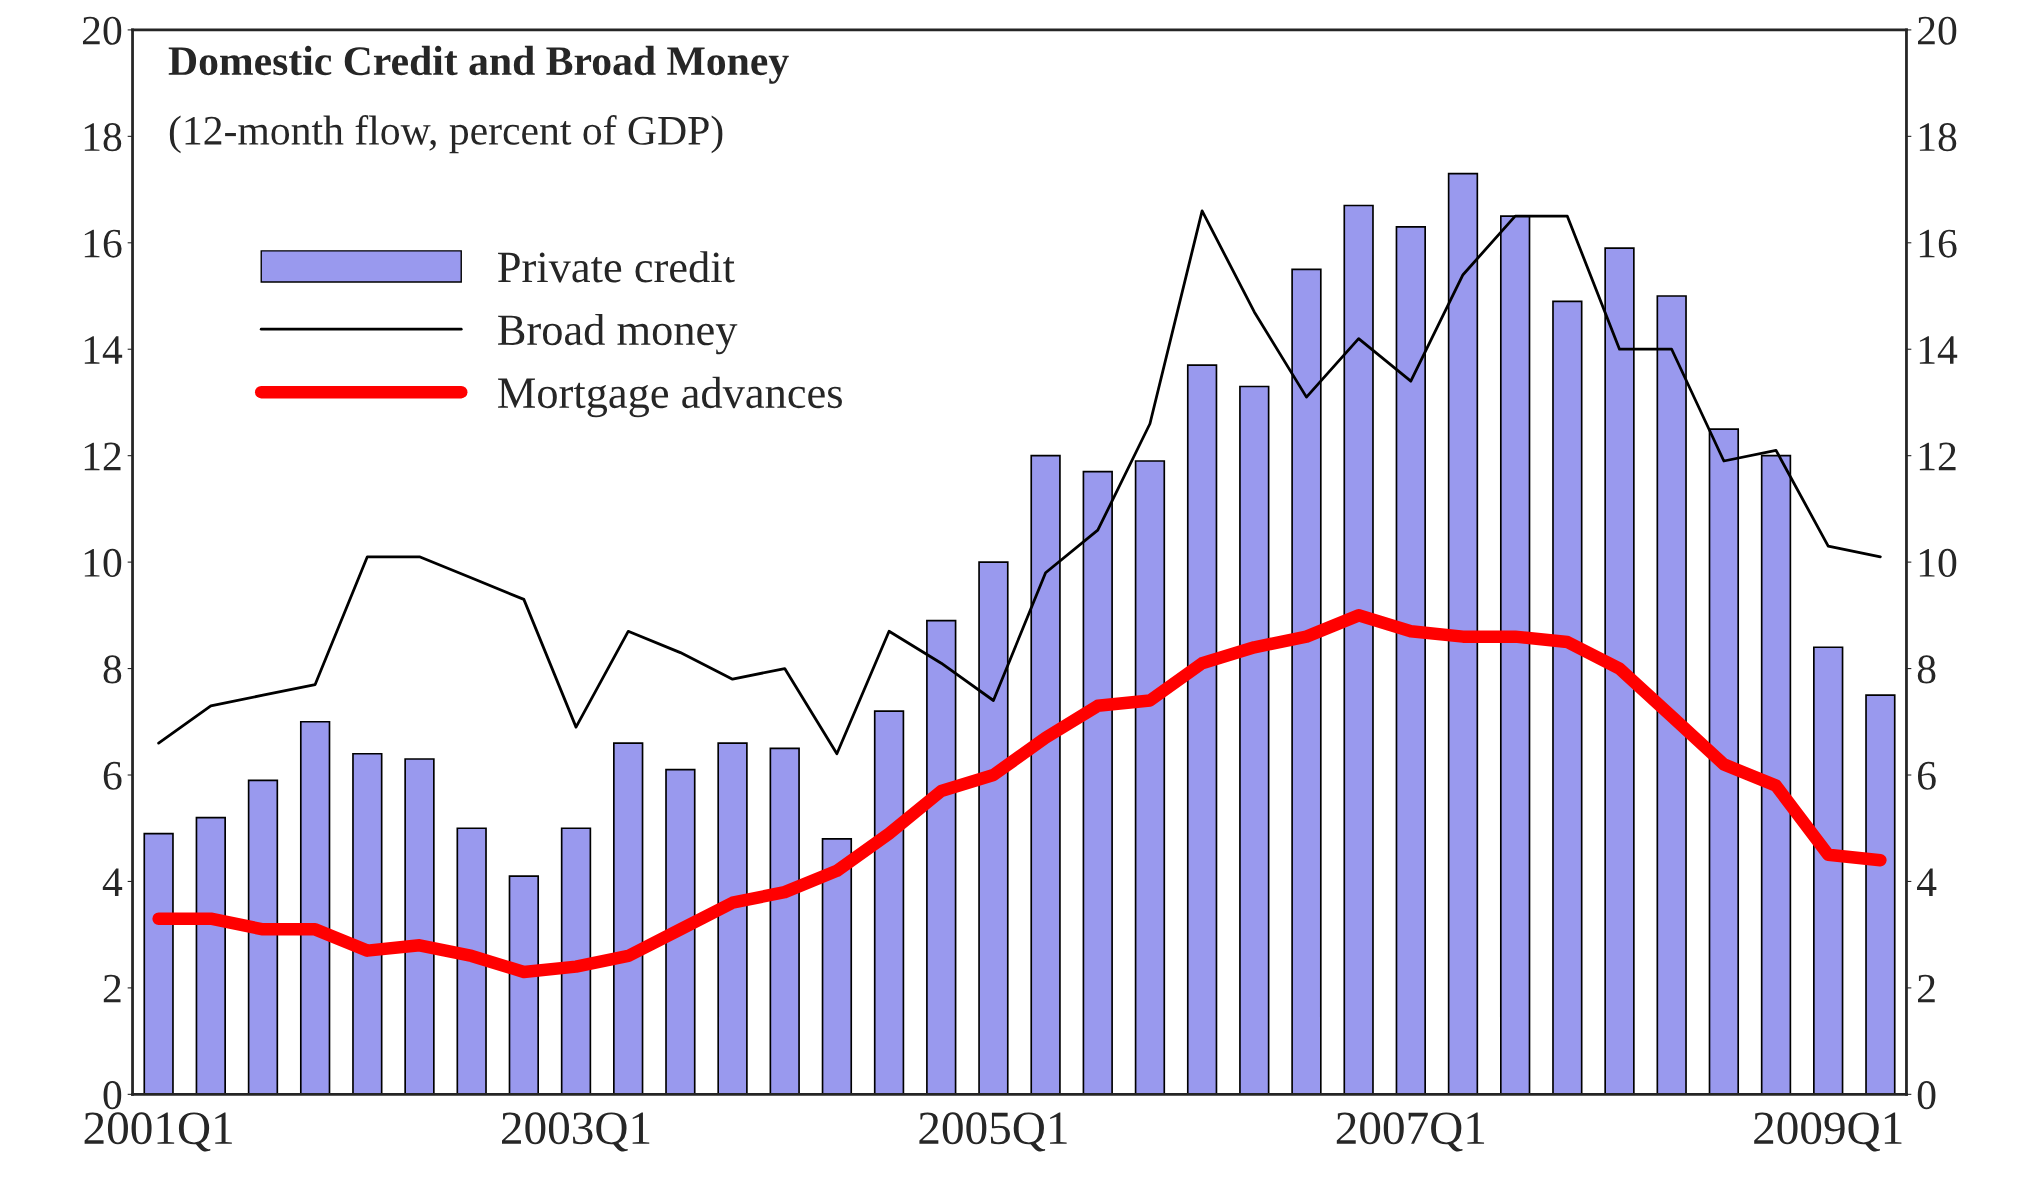  I want to click on y2-tick-label: 6, so click(1926, 775).